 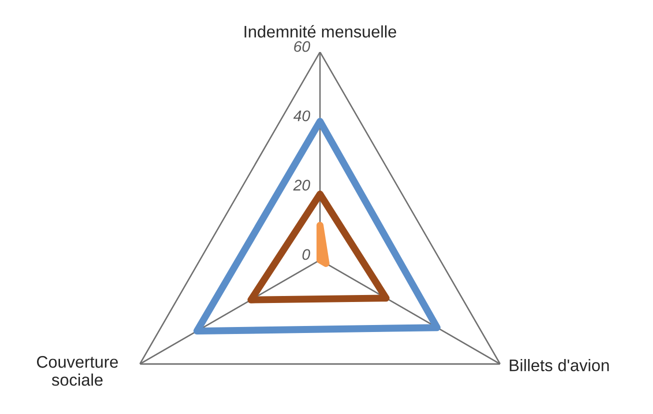 I want to click on spoke-label: Couverture sociale, so click(x=77, y=371).